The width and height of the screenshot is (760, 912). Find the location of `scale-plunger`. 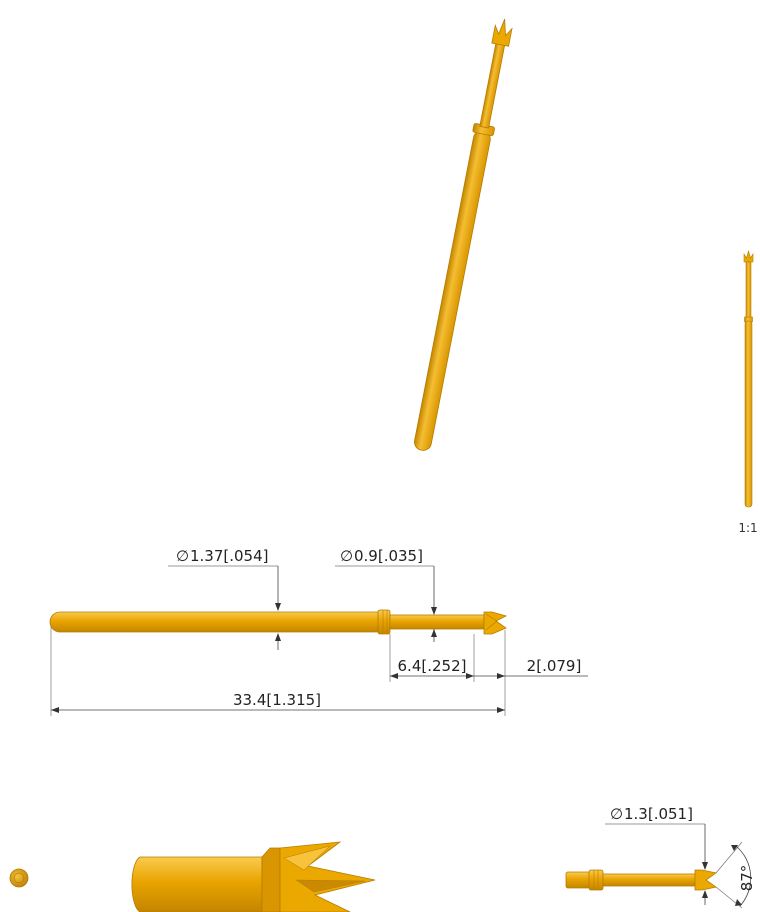

scale-plunger is located at coordinates (748, 290).